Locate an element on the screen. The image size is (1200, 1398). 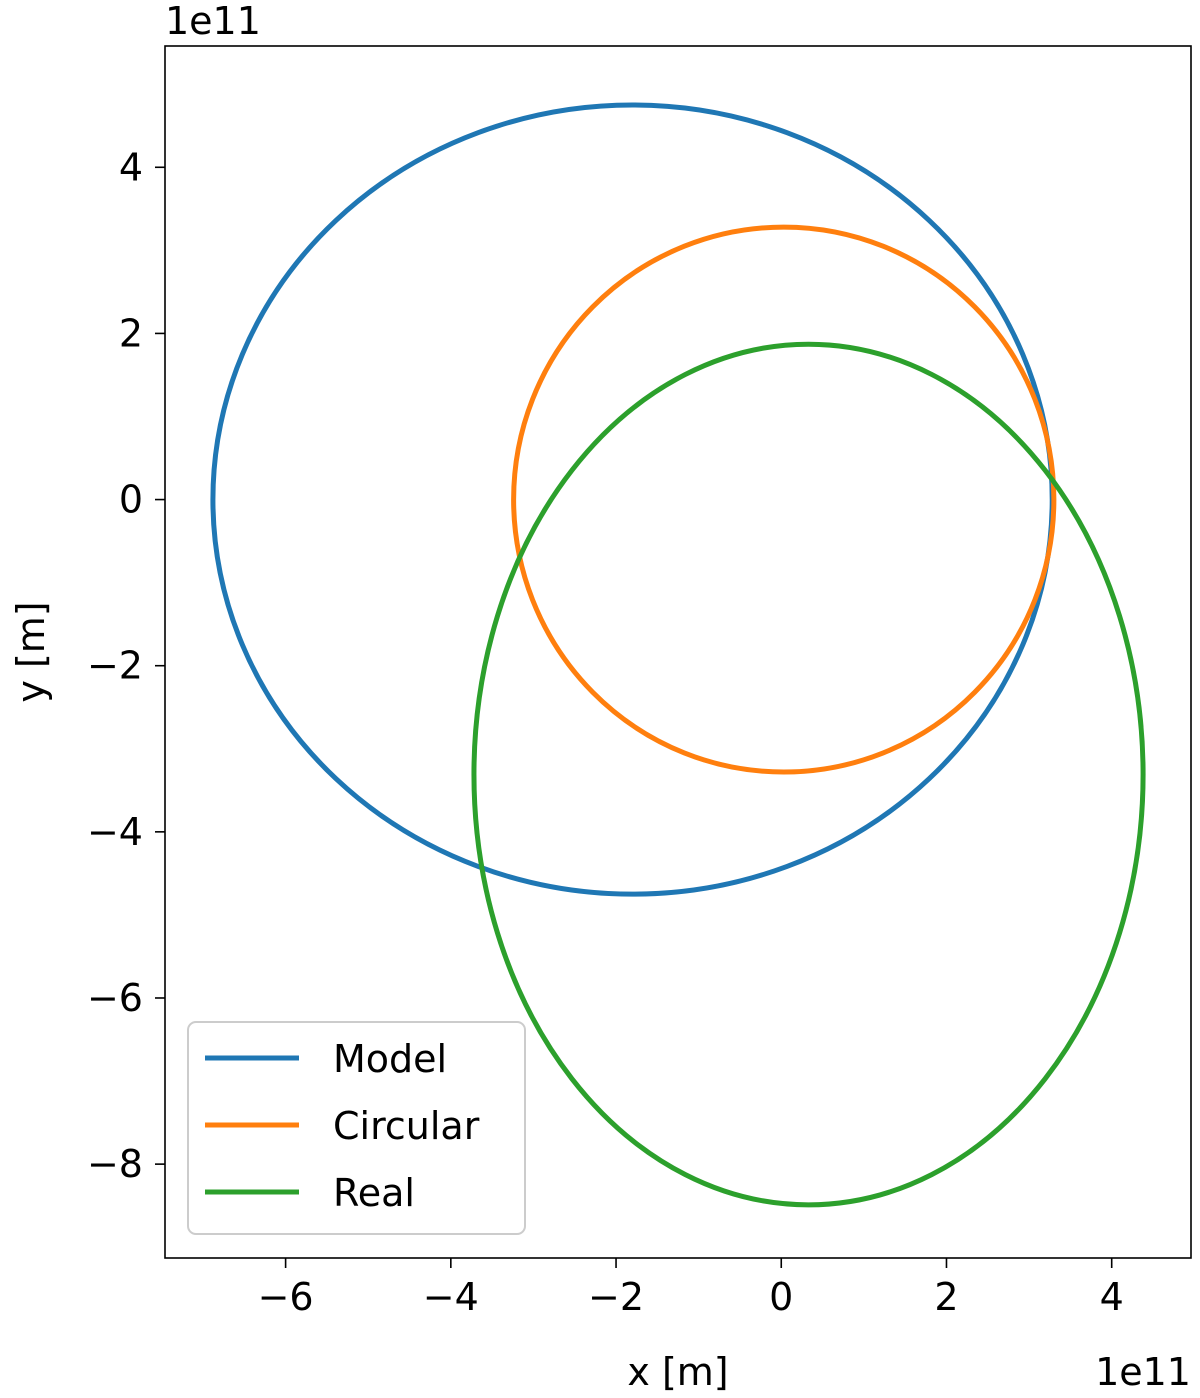
legend-label-circular: Circular is located at coordinates (406, 1126).